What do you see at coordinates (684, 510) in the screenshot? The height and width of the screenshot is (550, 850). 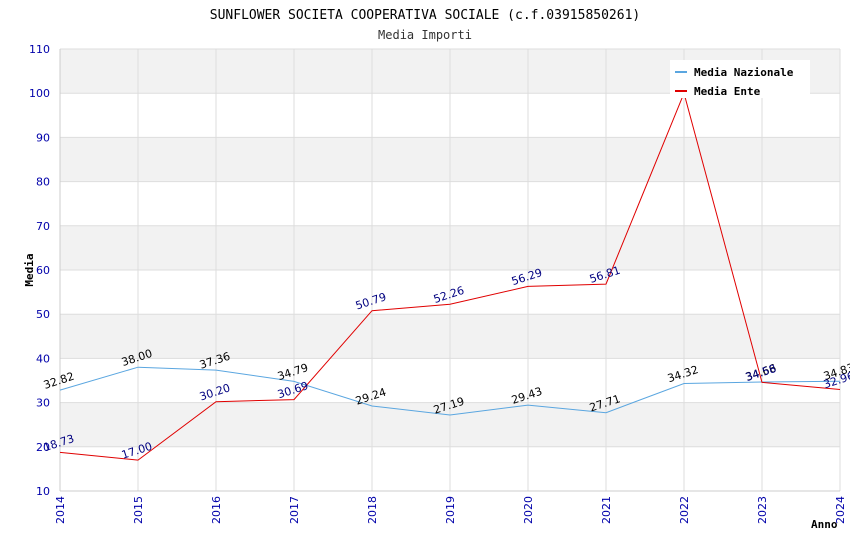 I see `x-tick-label: 2022` at bounding box center [684, 510].